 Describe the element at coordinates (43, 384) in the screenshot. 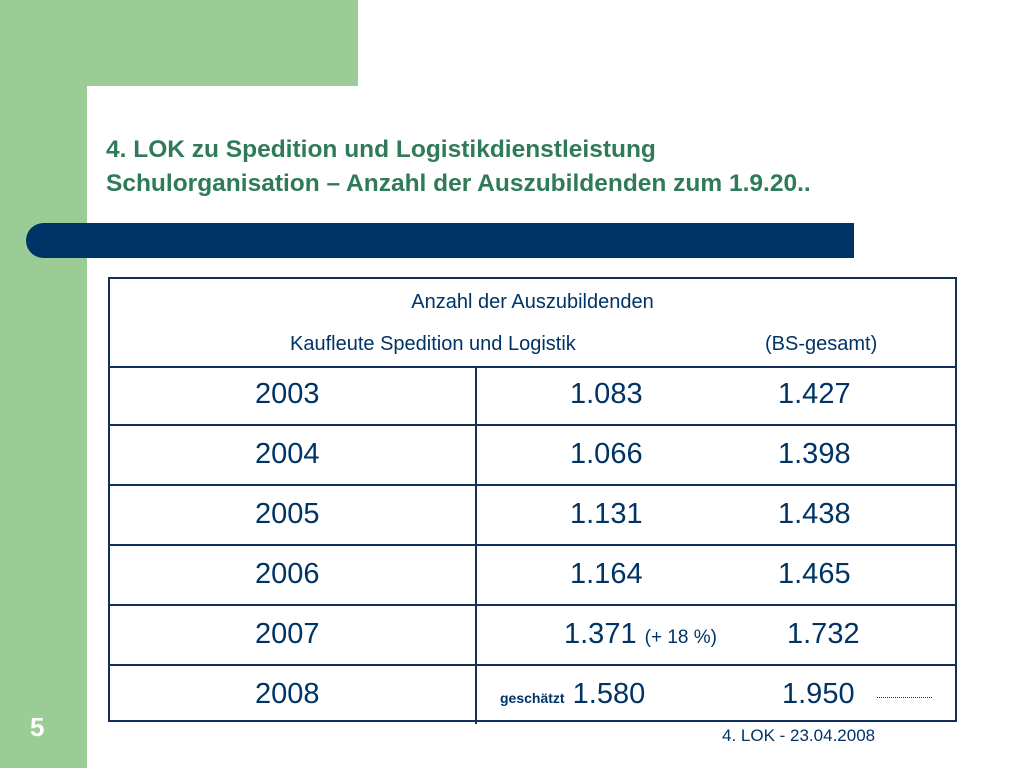

I see `decorative-green-strip` at that location.